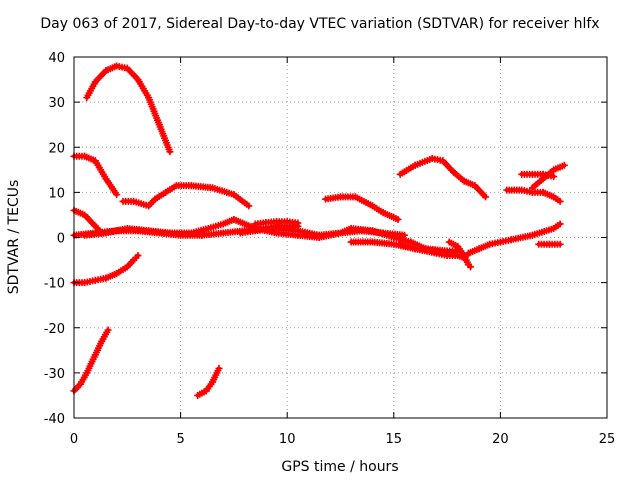 The image size is (640, 480). What do you see at coordinates (54, 284) in the screenshot?
I see `y-tick-label: -10` at bounding box center [54, 284].